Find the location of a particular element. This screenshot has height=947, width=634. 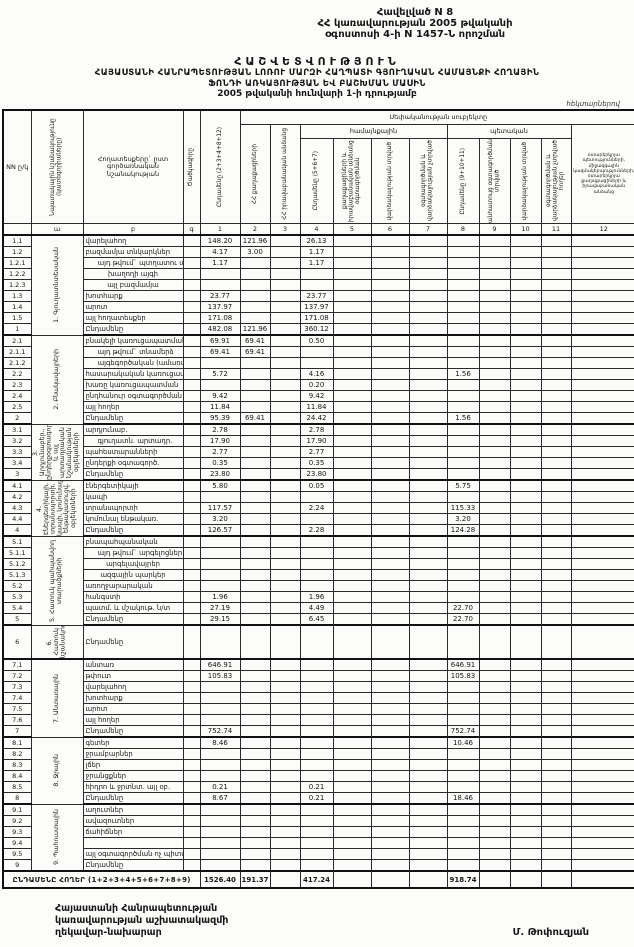

row-num-cell: 1.2 is located at coordinates (17, 252).